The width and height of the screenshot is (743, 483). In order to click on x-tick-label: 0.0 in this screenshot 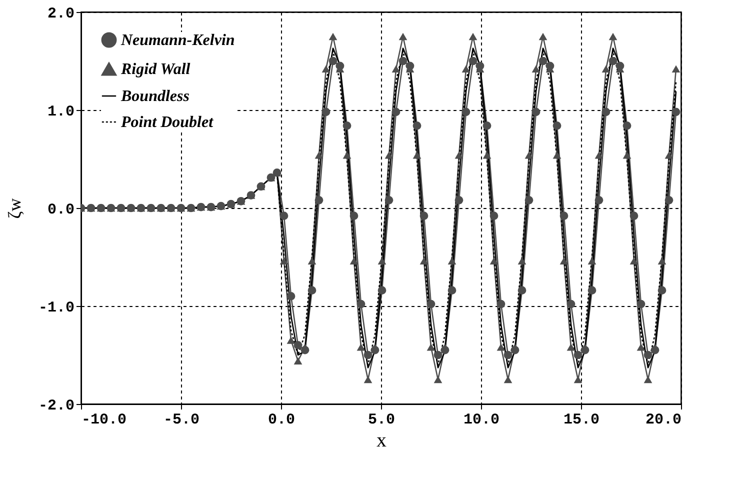, I will do `click(282, 420)`.